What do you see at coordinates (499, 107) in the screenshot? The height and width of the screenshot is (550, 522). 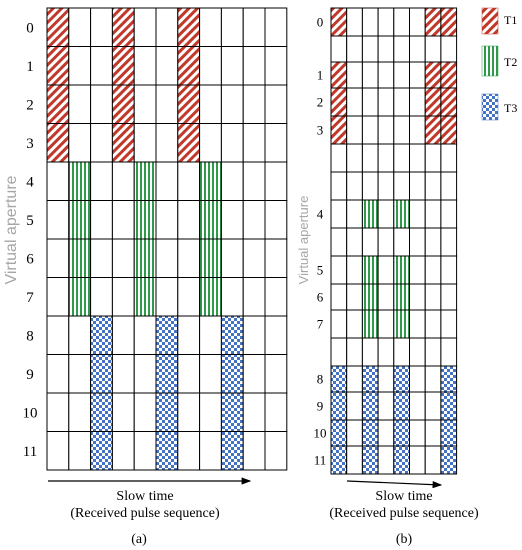 I see `legend-item-t3: T3` at bounding box center [499, 107].